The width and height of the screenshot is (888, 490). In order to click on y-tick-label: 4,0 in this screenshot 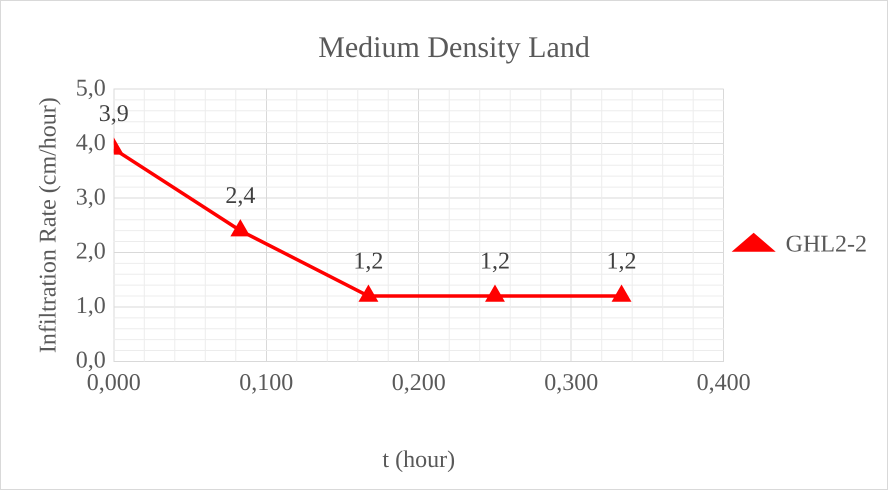, I will do `click(91, 143)`.